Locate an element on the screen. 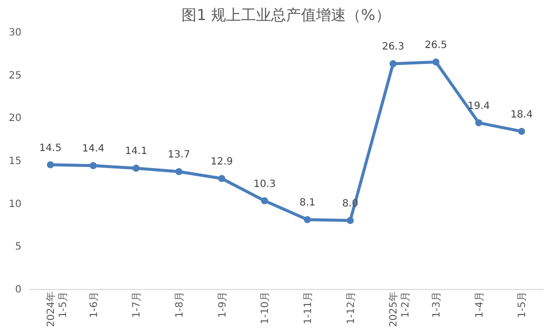 The height and width of the screenshot is (333, 555). y-tick-label: 15 is located at coordinates (15, 161).